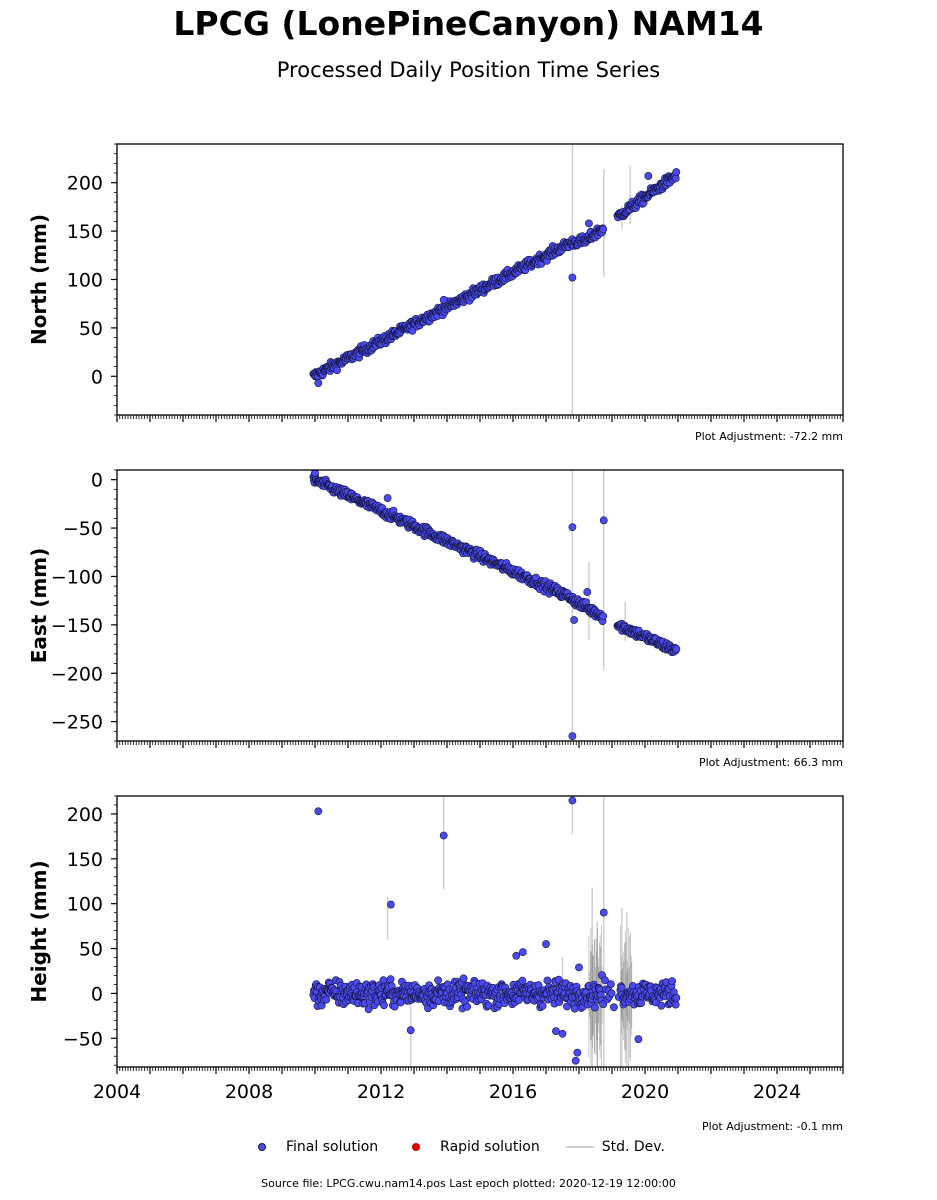 The width and height of the screenshot is (937, 1200). I want to click on legend-label-rapid: Rapid solution, so click(490, 1147).